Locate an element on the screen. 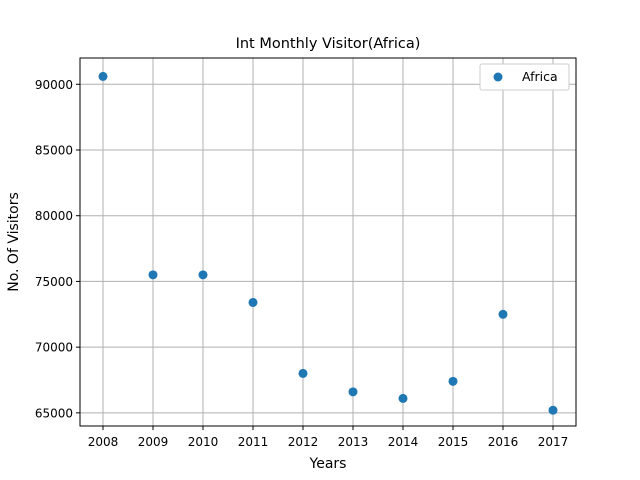  y-tick-label: 65000 is located at coordinates (54, 413).